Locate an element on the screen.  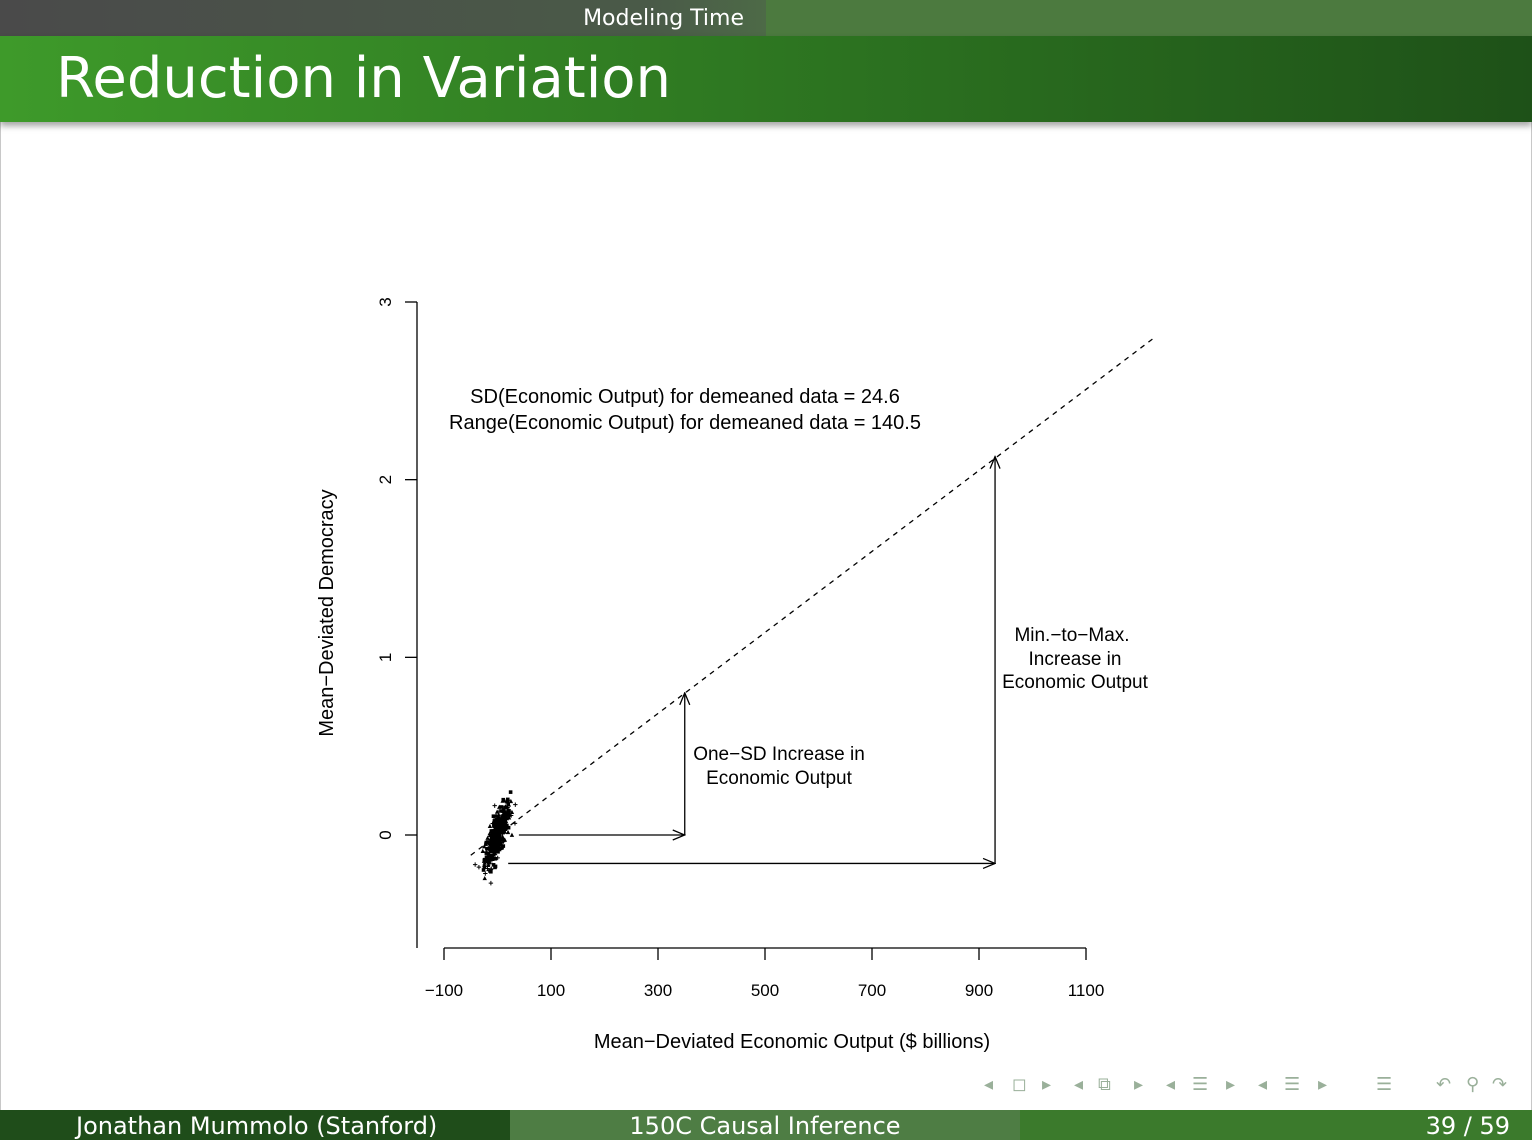
nav-back-icon: ↶ is located at coordinates (1444, 1084).